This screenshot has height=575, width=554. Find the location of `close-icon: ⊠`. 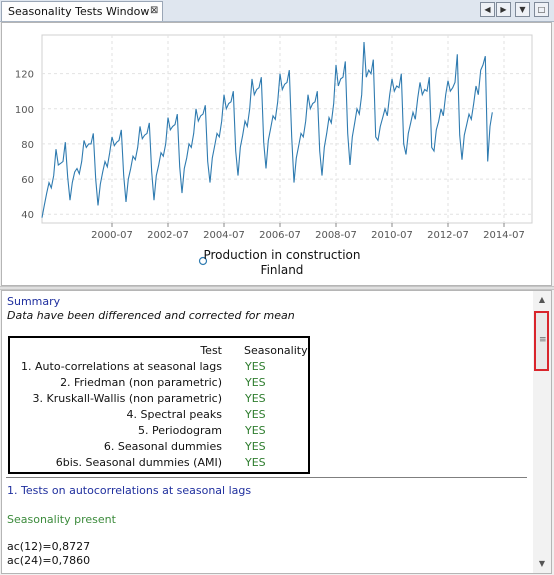

close-icon: ⊠ is located at coordinates (154, 10).